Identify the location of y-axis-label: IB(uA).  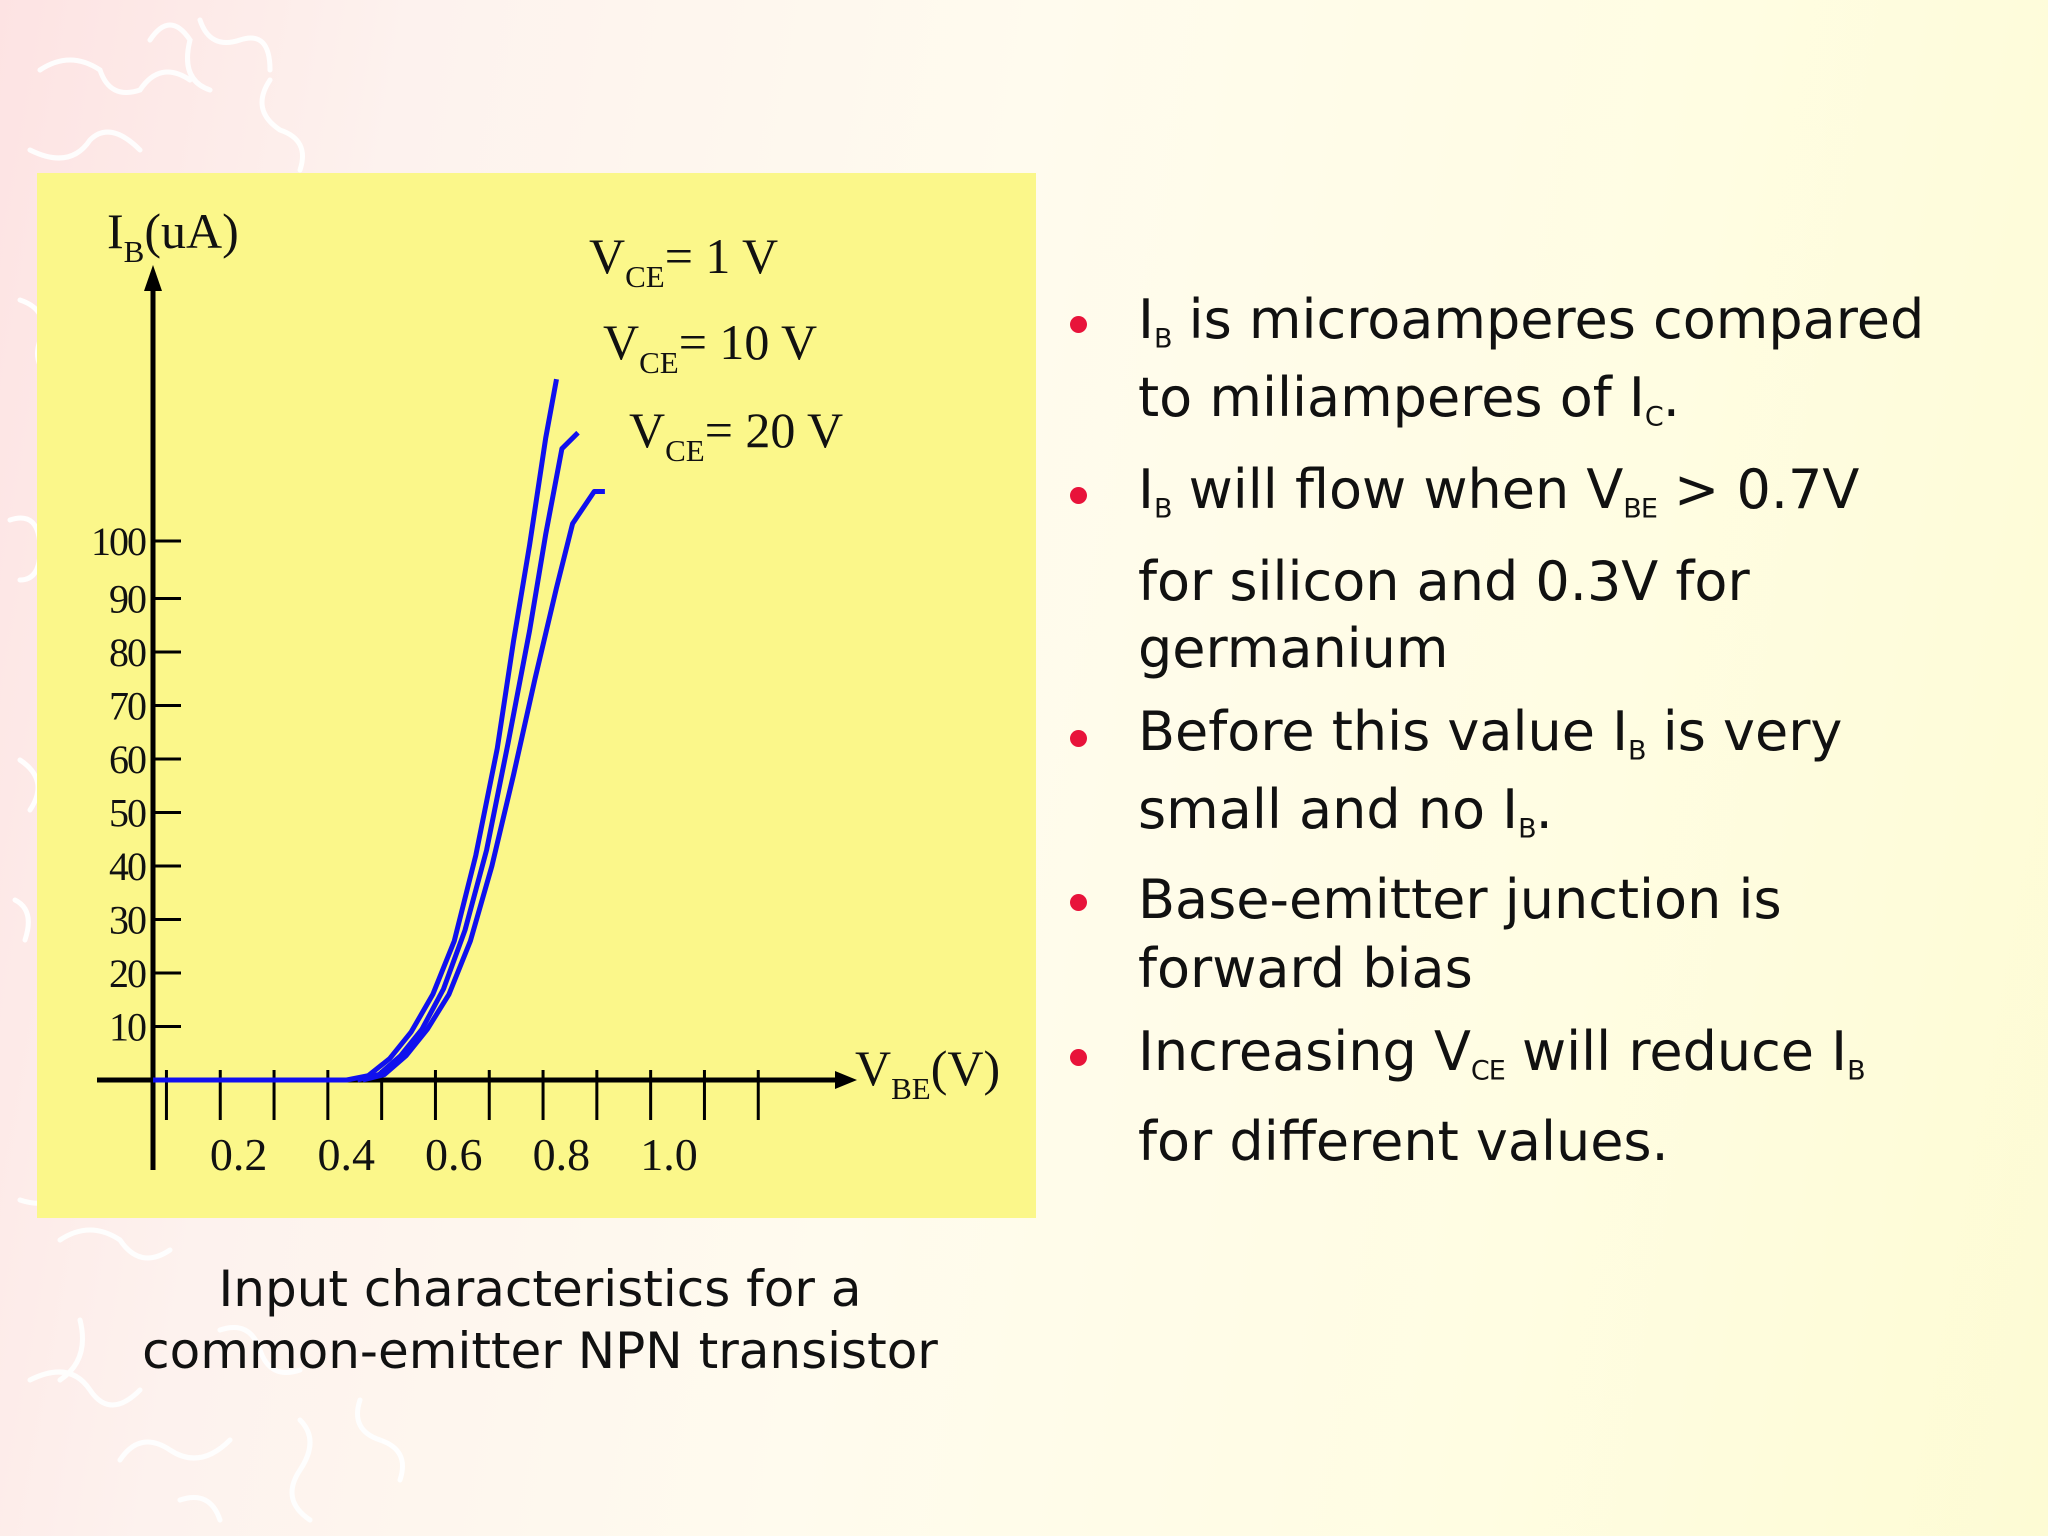
(173, 236).